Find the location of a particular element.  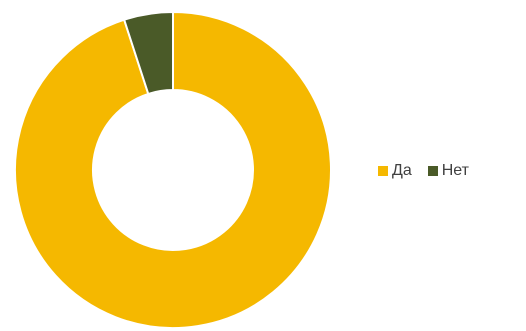

donut-slice-net is located at coordinates (148, 53).